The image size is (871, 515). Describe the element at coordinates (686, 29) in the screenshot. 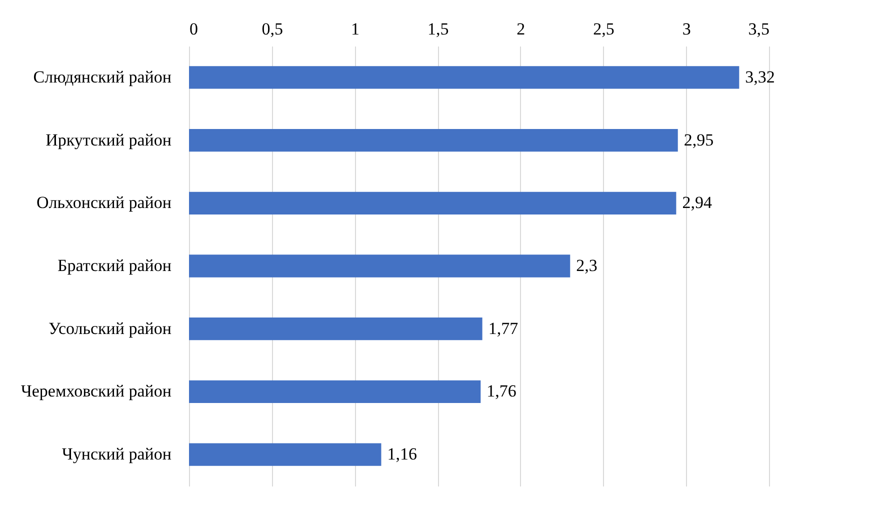

I see `x-tick-label: 3` at that location.